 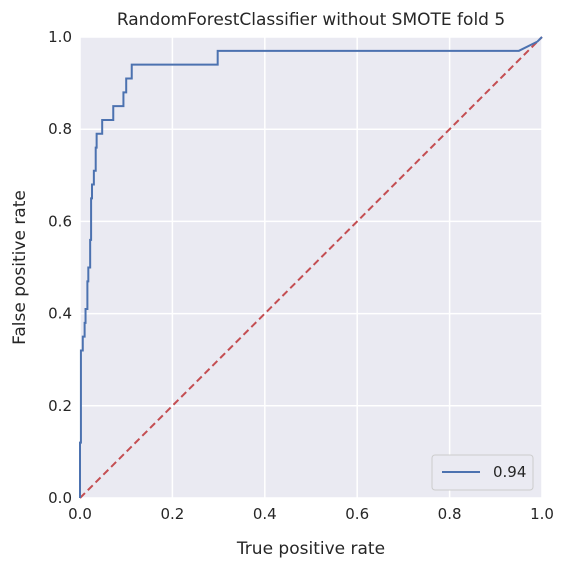 What do you see at coordinates (60, 406) in the screenshot?
I see `y-tick-label: 0.2` at bounding box center [60, 406].